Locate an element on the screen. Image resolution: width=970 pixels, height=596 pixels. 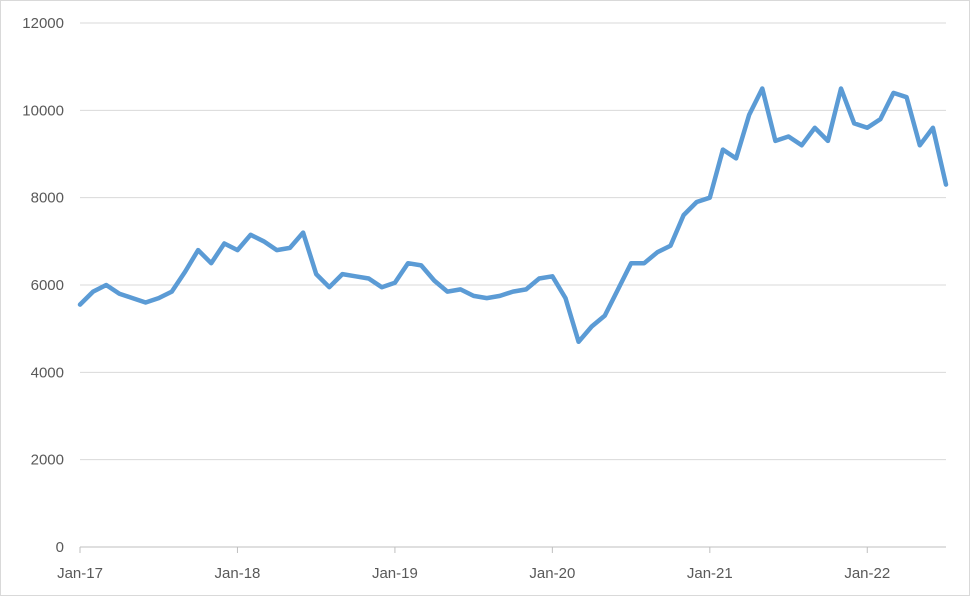
y-tick-label: 8000 is located at coordinates (47, 198).